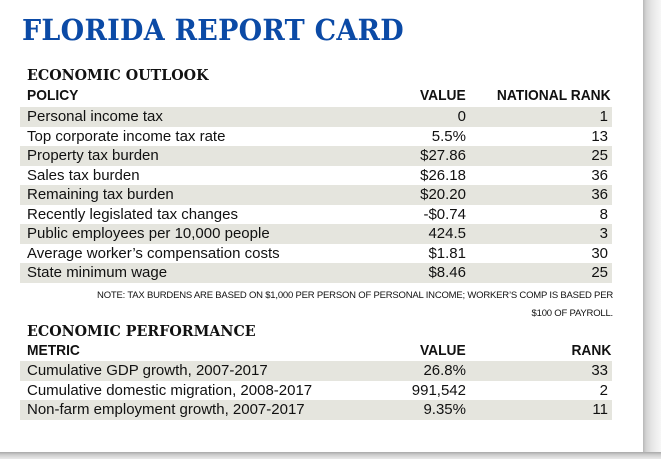  I want to click on row-label: Cumulative domestic migration, 2008-2017, so click(170, 390).